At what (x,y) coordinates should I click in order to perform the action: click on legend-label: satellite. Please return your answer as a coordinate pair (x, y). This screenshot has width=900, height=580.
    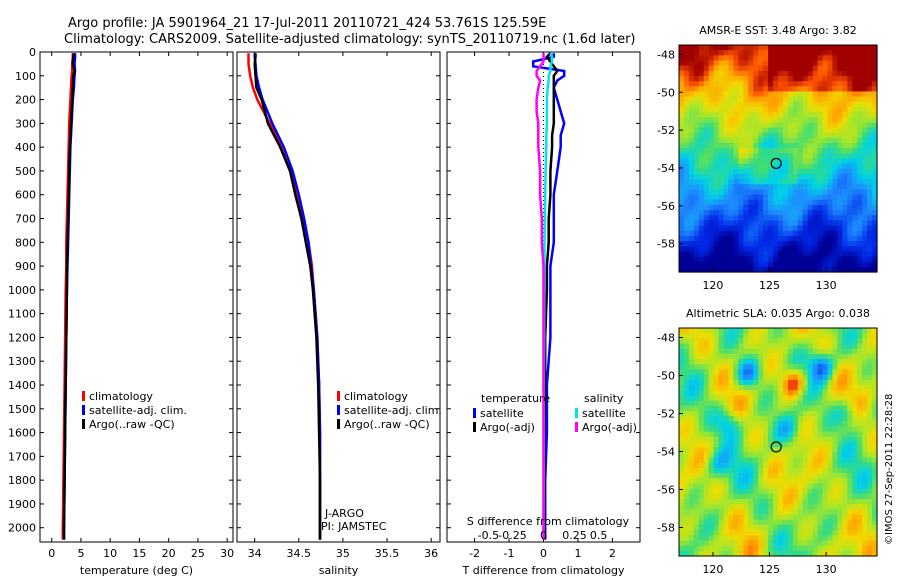
    Looking at the image, I should click on (502, 413).